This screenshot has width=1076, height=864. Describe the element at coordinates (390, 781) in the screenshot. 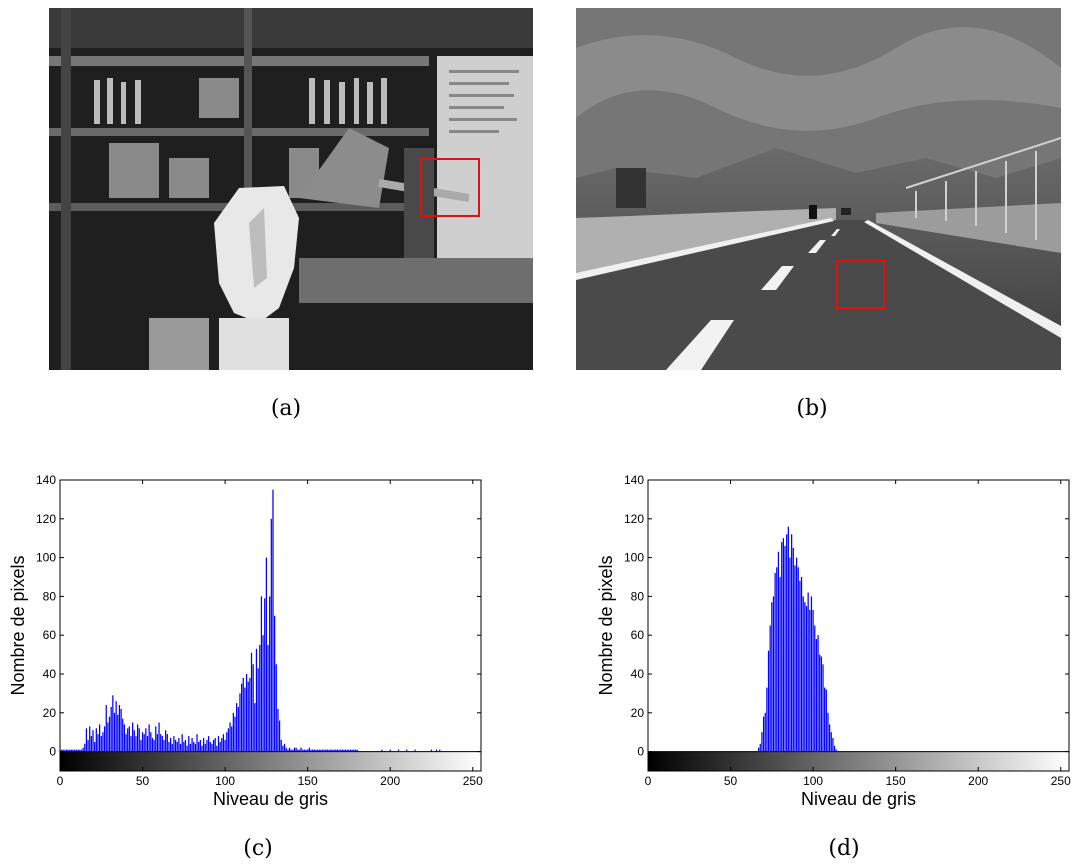

I see `x-tick-label: 200` at that location.